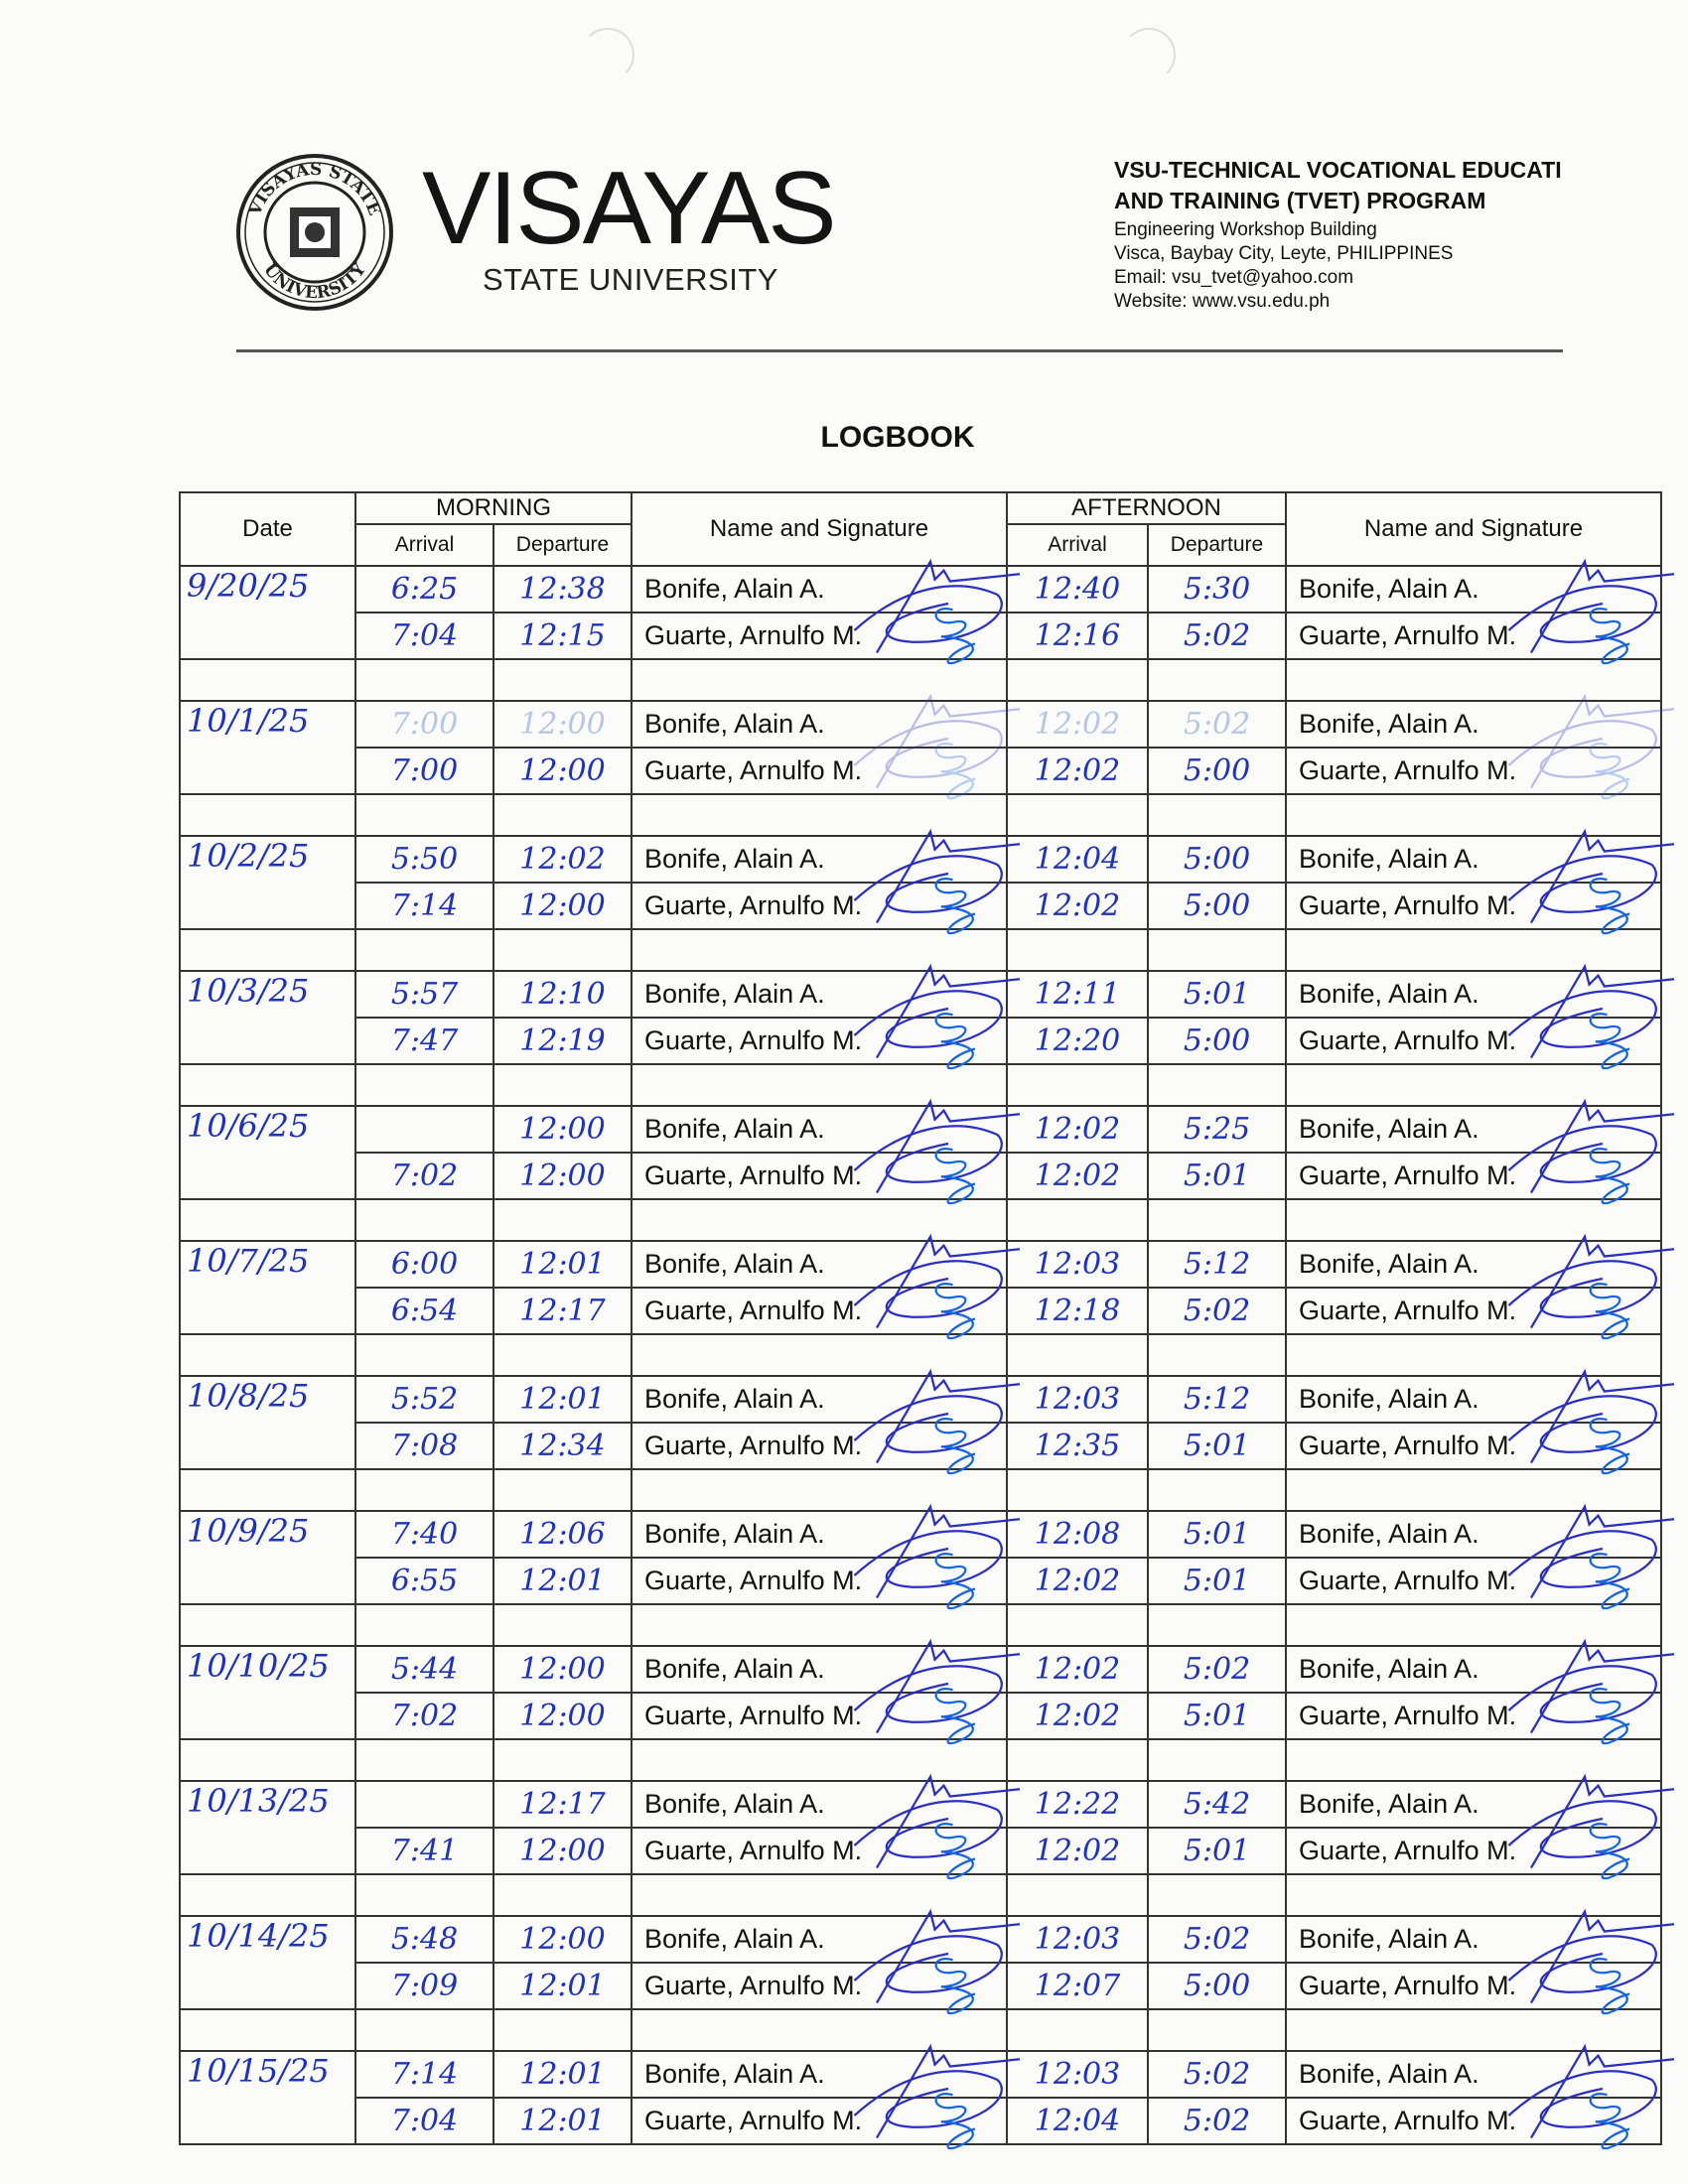 The height and width of the screenshot is (2184, 1688). What do you see at coordinates (424, 1446) in the screenshot?
I see `am-arrival-time: 7:08` at bounding box center [424, 1446].